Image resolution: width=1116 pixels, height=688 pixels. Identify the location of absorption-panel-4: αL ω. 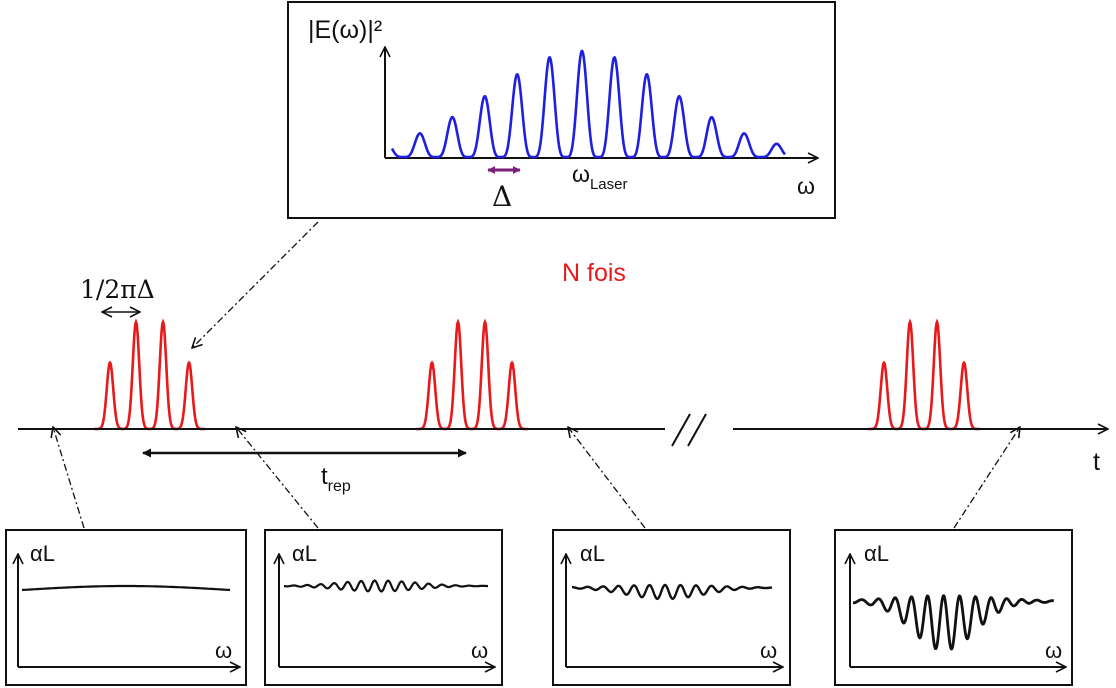
(953, 607).